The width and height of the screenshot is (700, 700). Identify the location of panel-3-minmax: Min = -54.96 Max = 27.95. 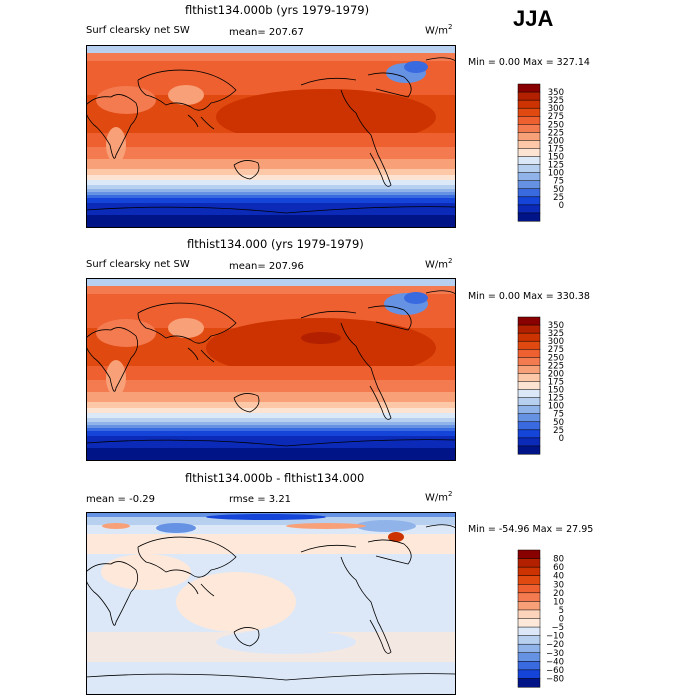
(531, 529).